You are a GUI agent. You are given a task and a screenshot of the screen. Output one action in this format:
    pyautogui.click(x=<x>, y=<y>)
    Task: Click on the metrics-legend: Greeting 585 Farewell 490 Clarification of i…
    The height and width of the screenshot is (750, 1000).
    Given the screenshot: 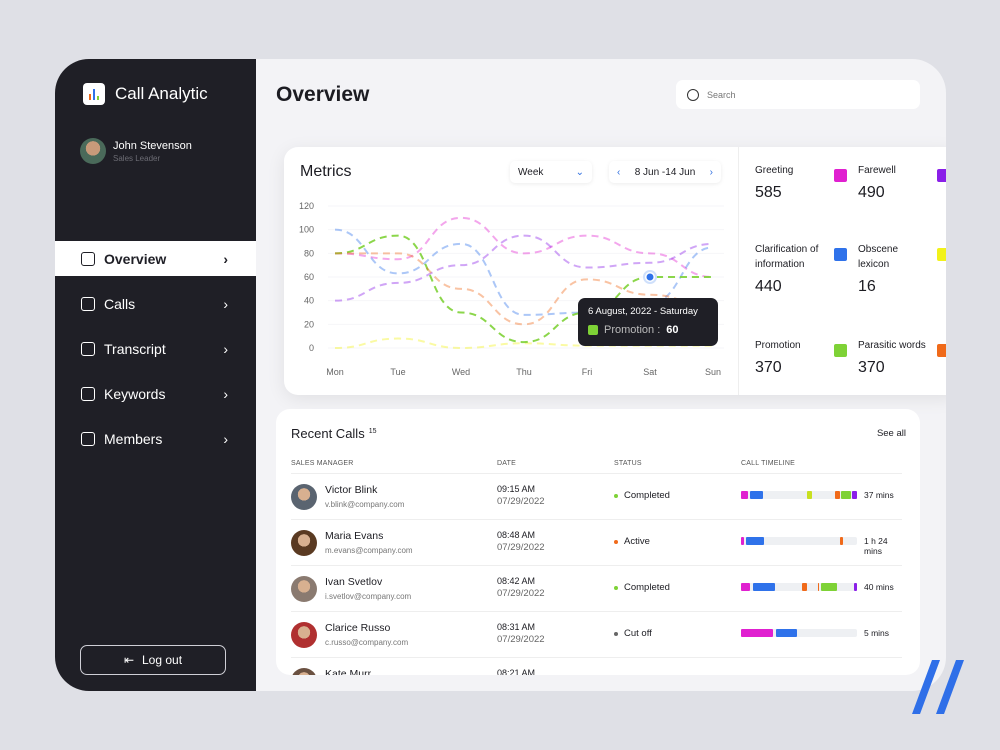 What is the action you would take?
    pyautogui.click(x=842, y=271)
    